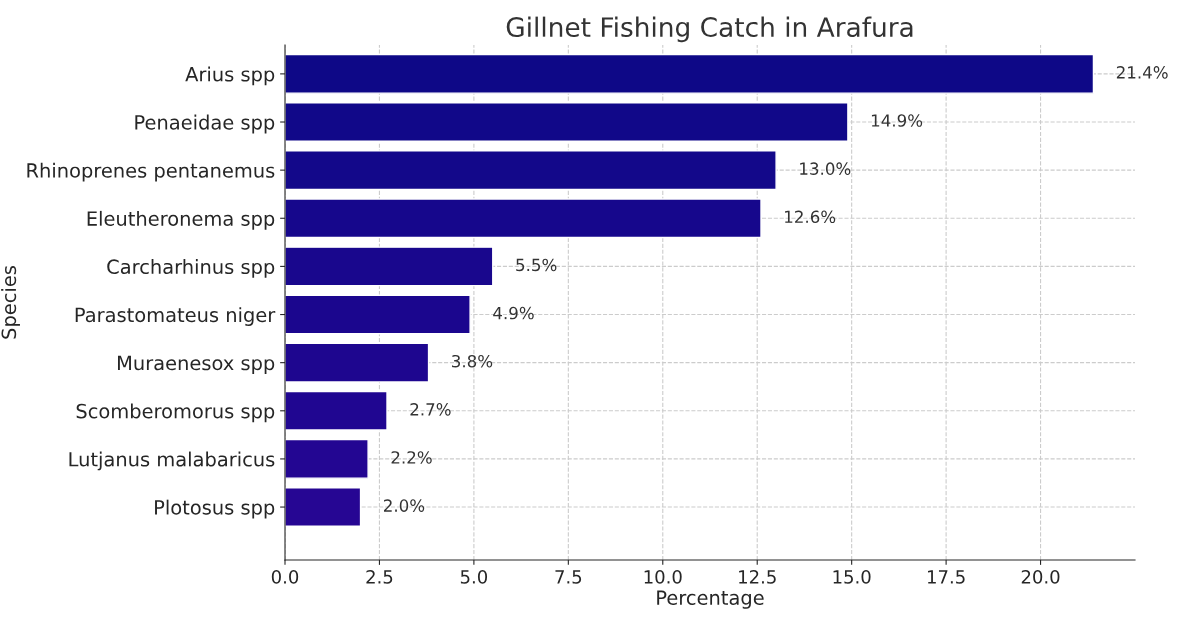 The height and width of the screenshot is (619, 1196). Describe the element at coordinates (10, 302) in the screenshot. I see `y-axis-title: Species` at that location.